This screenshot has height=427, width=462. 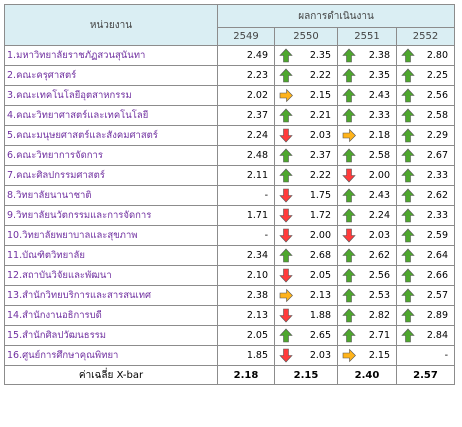 I want to click on value-cell: 2.71, so click(x=367, y=335).